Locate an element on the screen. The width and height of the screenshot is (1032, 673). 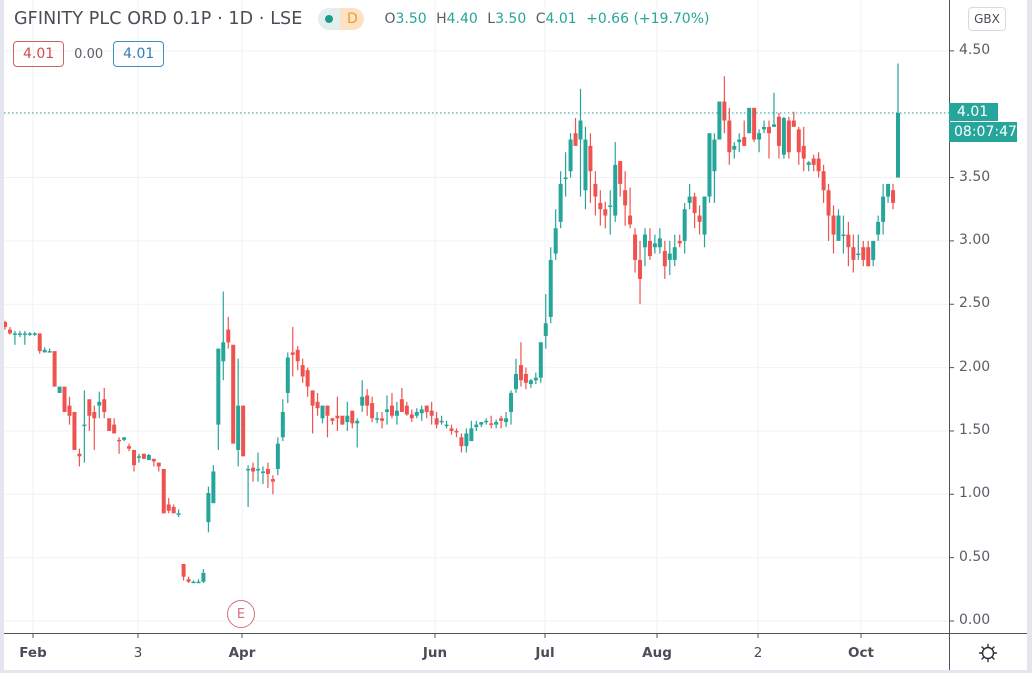
open-value: 3.50 is located at coordinates (411, 19).